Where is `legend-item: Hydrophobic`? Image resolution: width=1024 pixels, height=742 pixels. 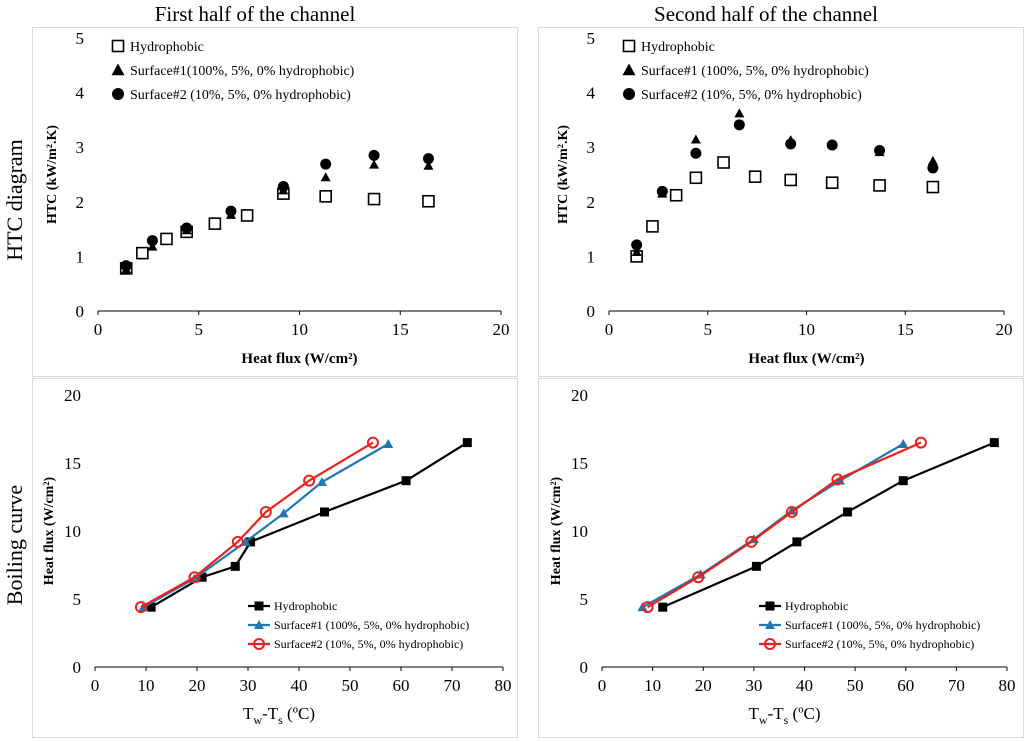
legend-item: Hydrophobic is located at coordinates (668, 47).